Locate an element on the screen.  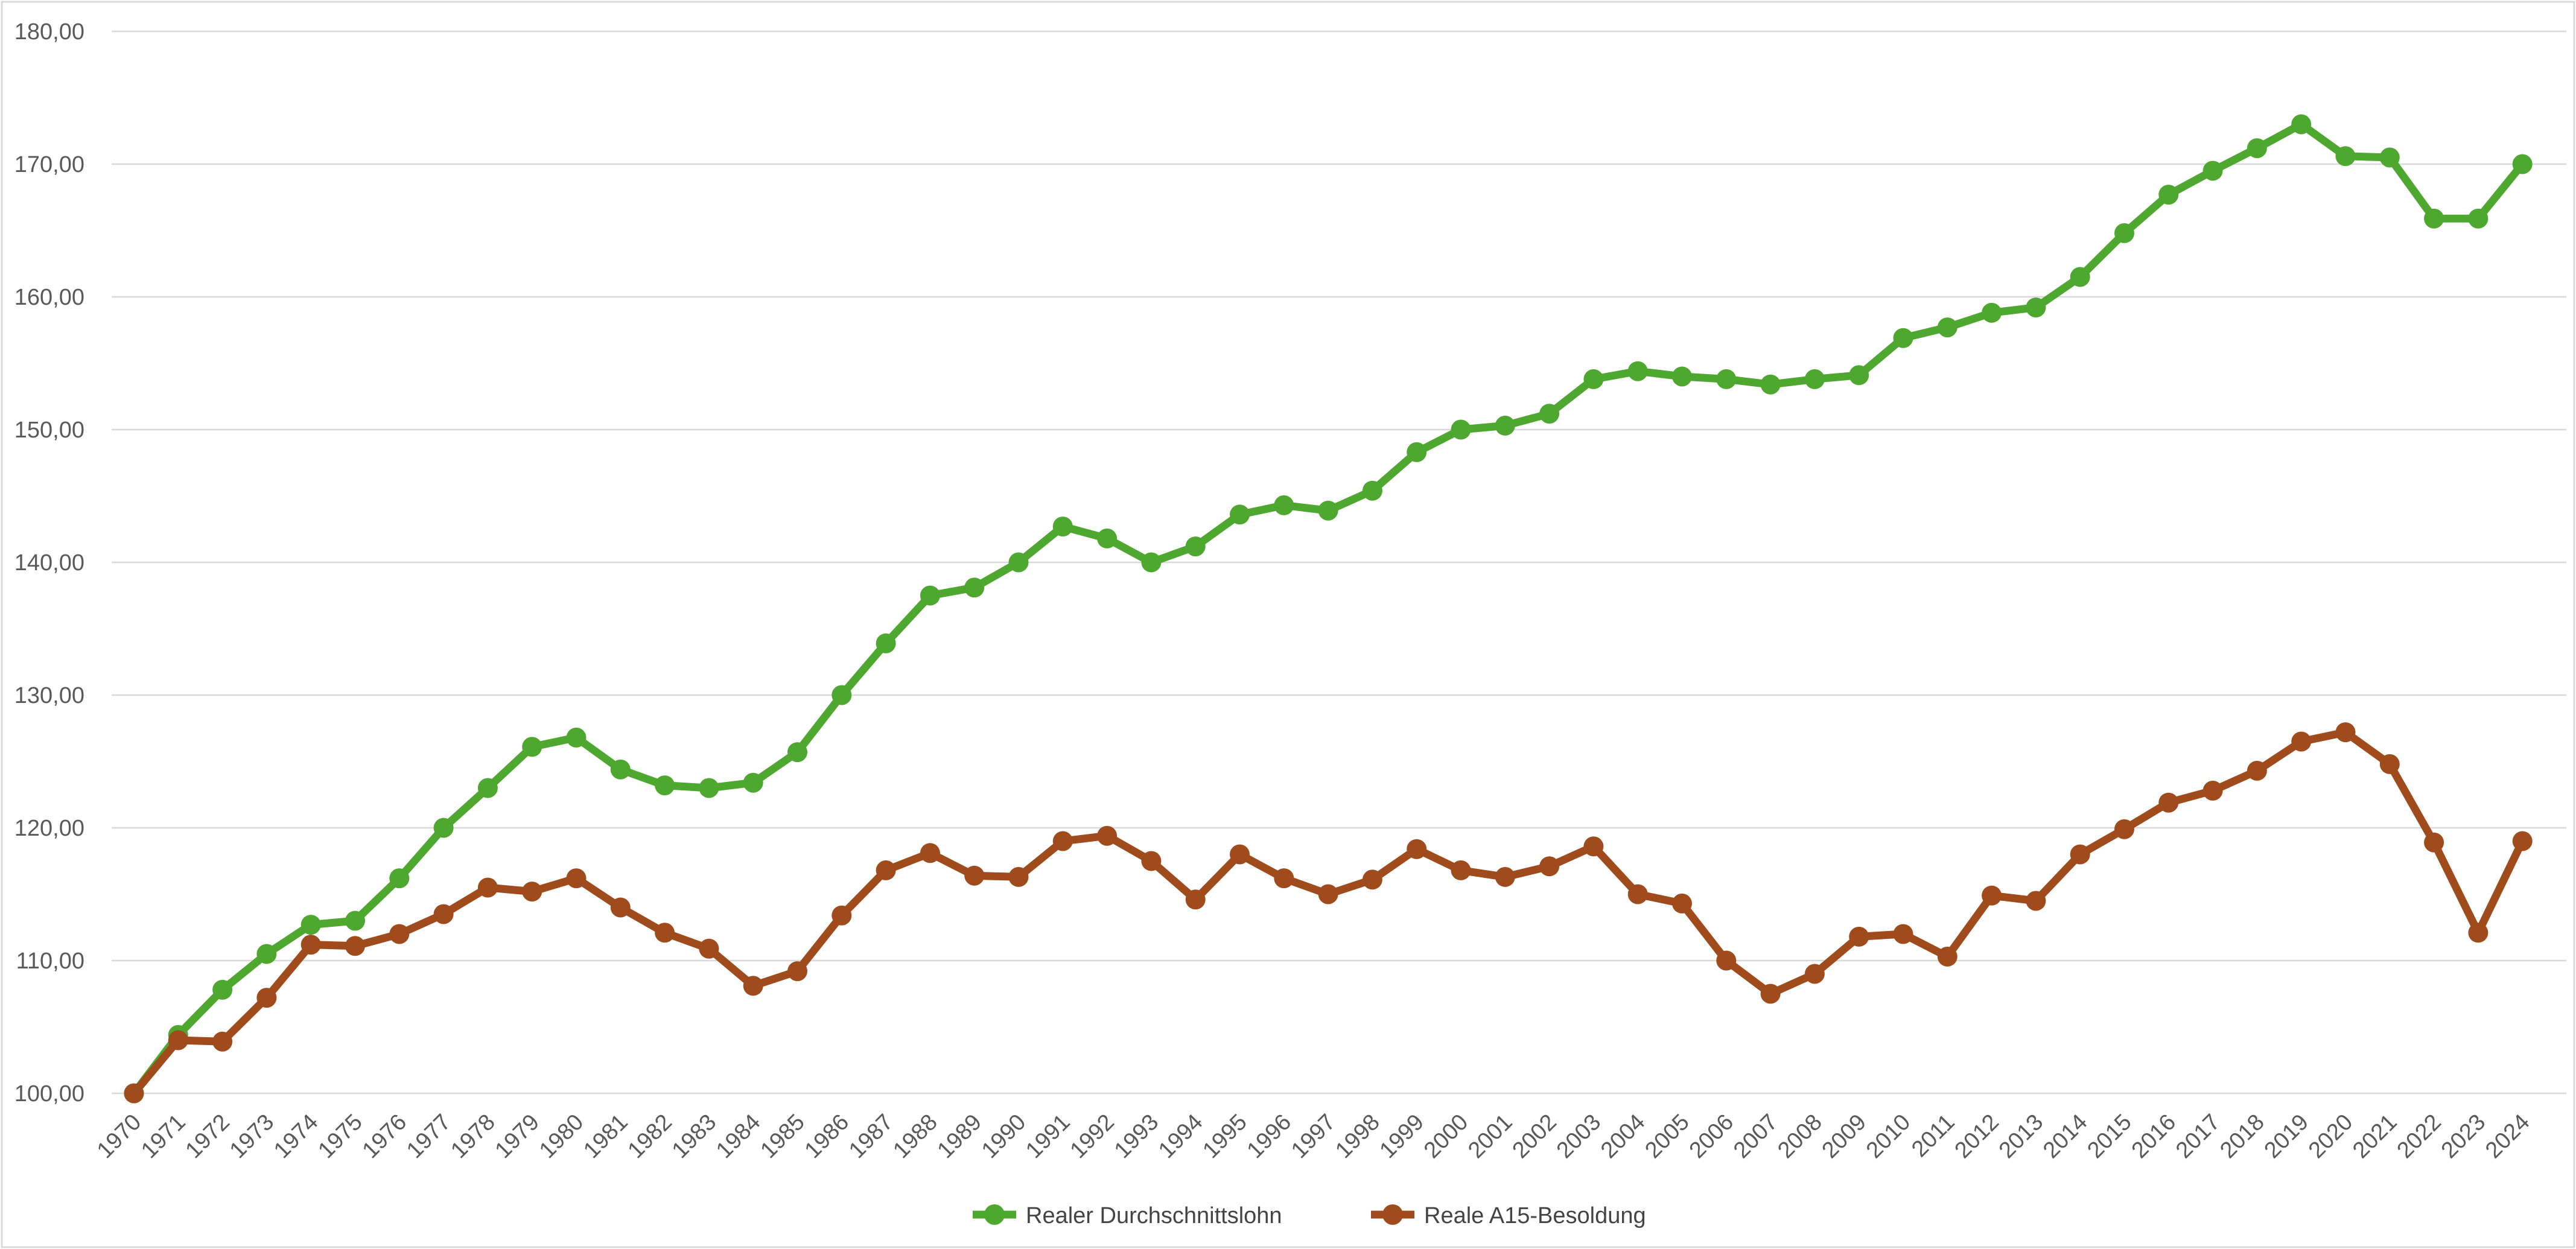
legend-item-durchschnittslohn: Realer Durchschnittslohn is located at coordinates (1127, 1215).